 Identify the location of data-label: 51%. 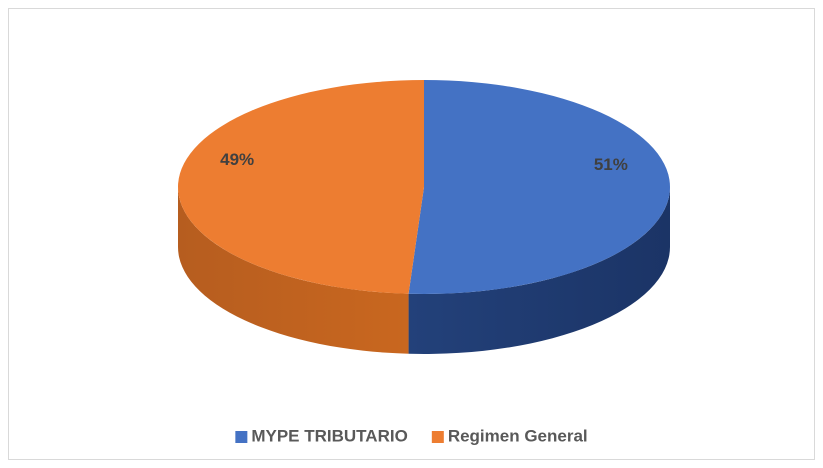
(611, 164).